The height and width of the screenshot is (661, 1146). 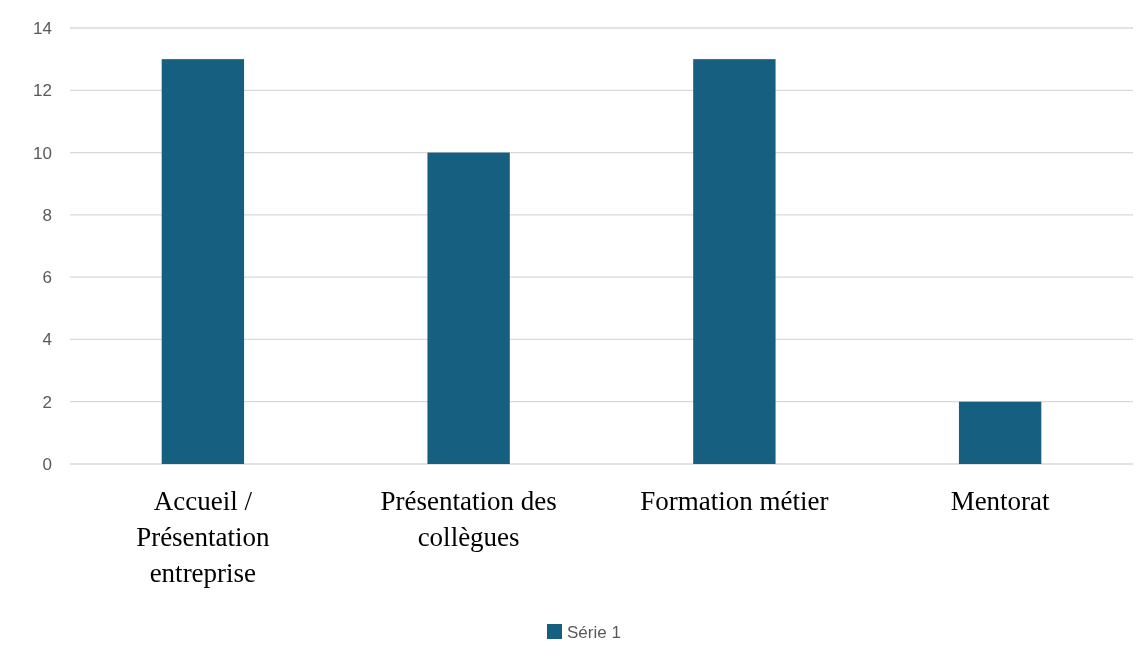 What do you see at coordinates (47, 464) in the screenshot?
I see `y-tick-label: 0` at bounding box center [47, 464].